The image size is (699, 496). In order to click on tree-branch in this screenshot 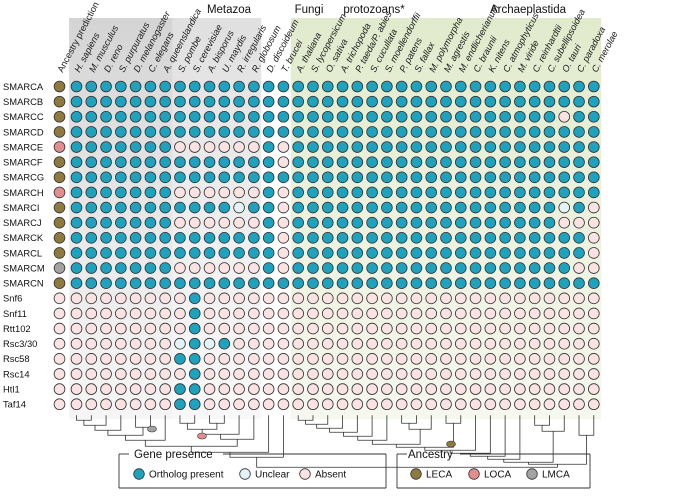, I will do `click(557, 450)`.